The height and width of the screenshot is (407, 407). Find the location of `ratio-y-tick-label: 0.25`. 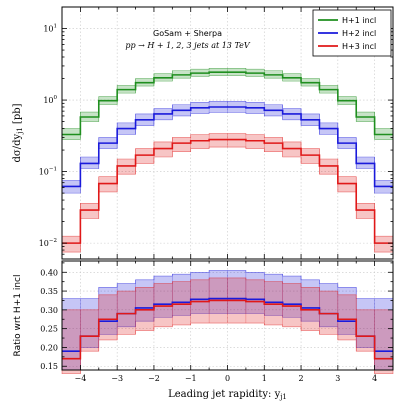

ratio-y-tick-label: 0.25 is located at coordinates (49, 329).